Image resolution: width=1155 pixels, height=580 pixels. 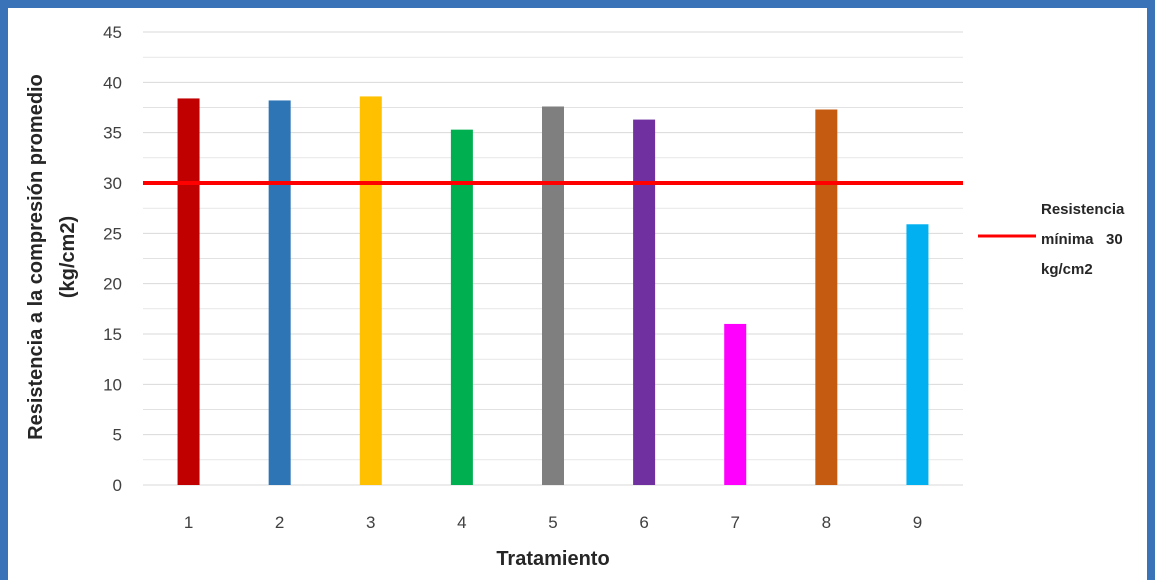 What do you see at coordinates (826, 522) in the screenshot?
I see `x-tick-label-8: 8` at bounding box center [826, 522].